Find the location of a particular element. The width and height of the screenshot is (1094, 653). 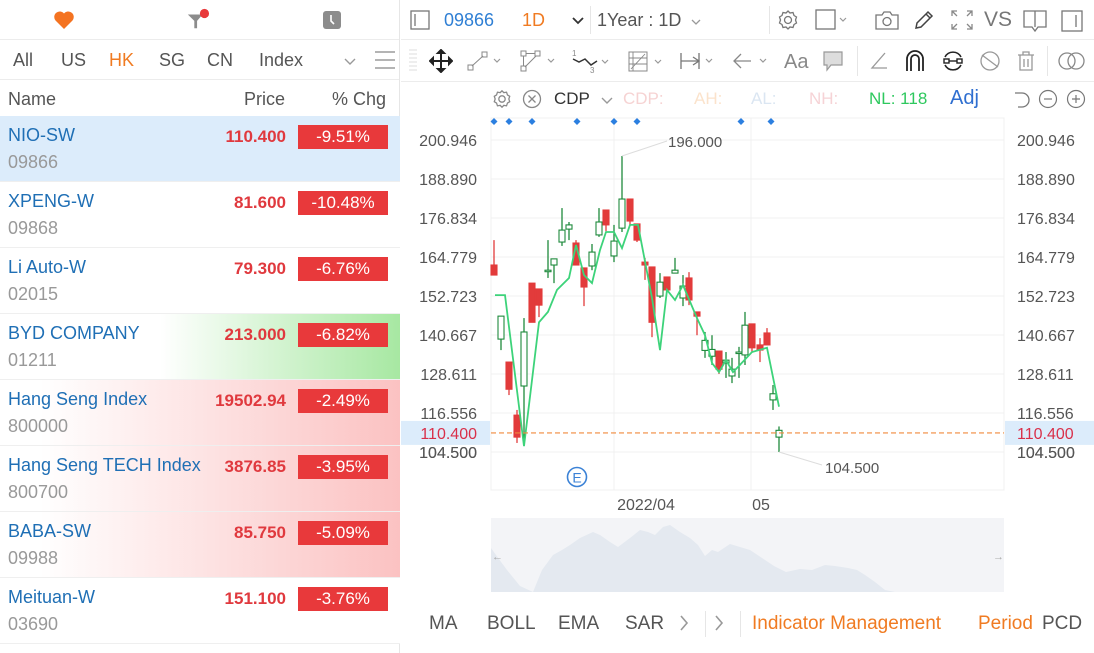

period-link: Period is located at coordinates (1005, 623).